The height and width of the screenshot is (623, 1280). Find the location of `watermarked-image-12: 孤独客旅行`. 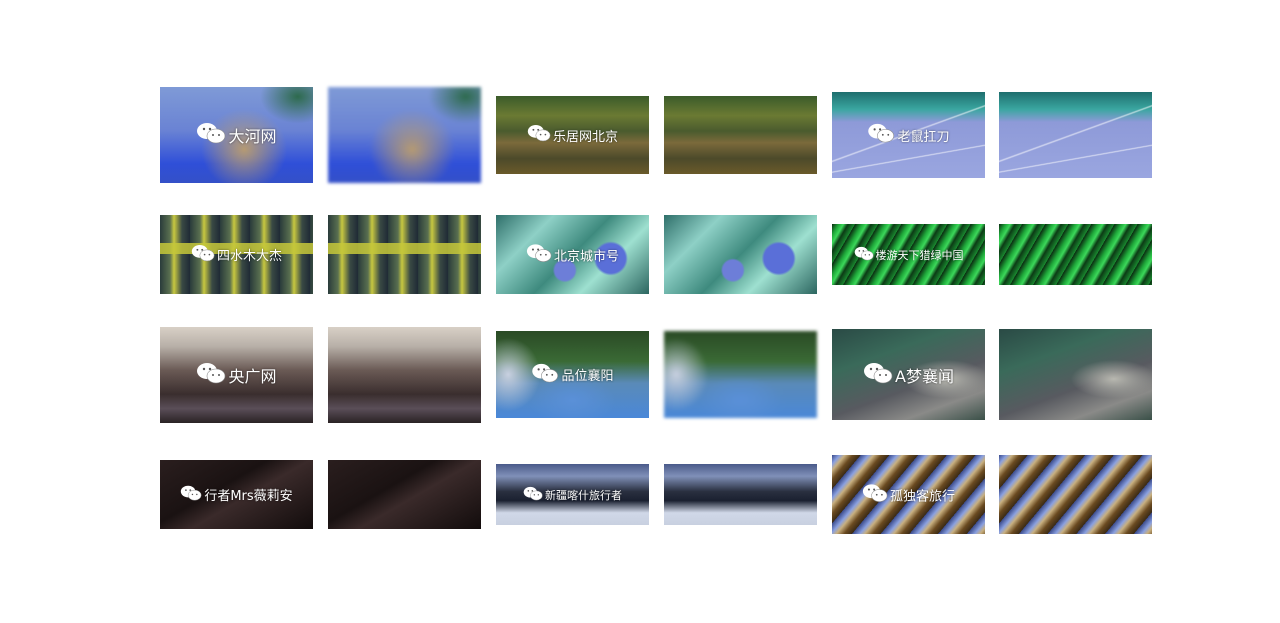

watermarked-image-12: 孤独客旅行 is located at coordinates (908, 494).